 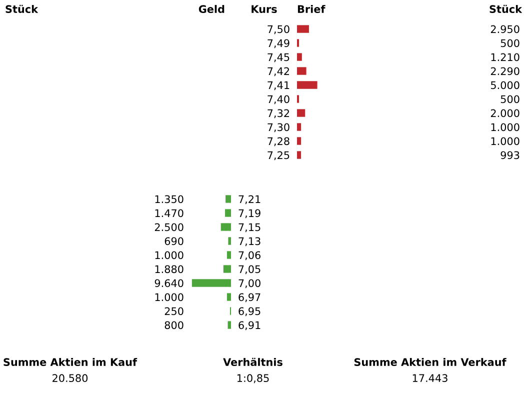 What do you see at coordinates (279, 127) in the screenshot?
I see `y-tick-label: 7,30` at bounding box center [279, 127].